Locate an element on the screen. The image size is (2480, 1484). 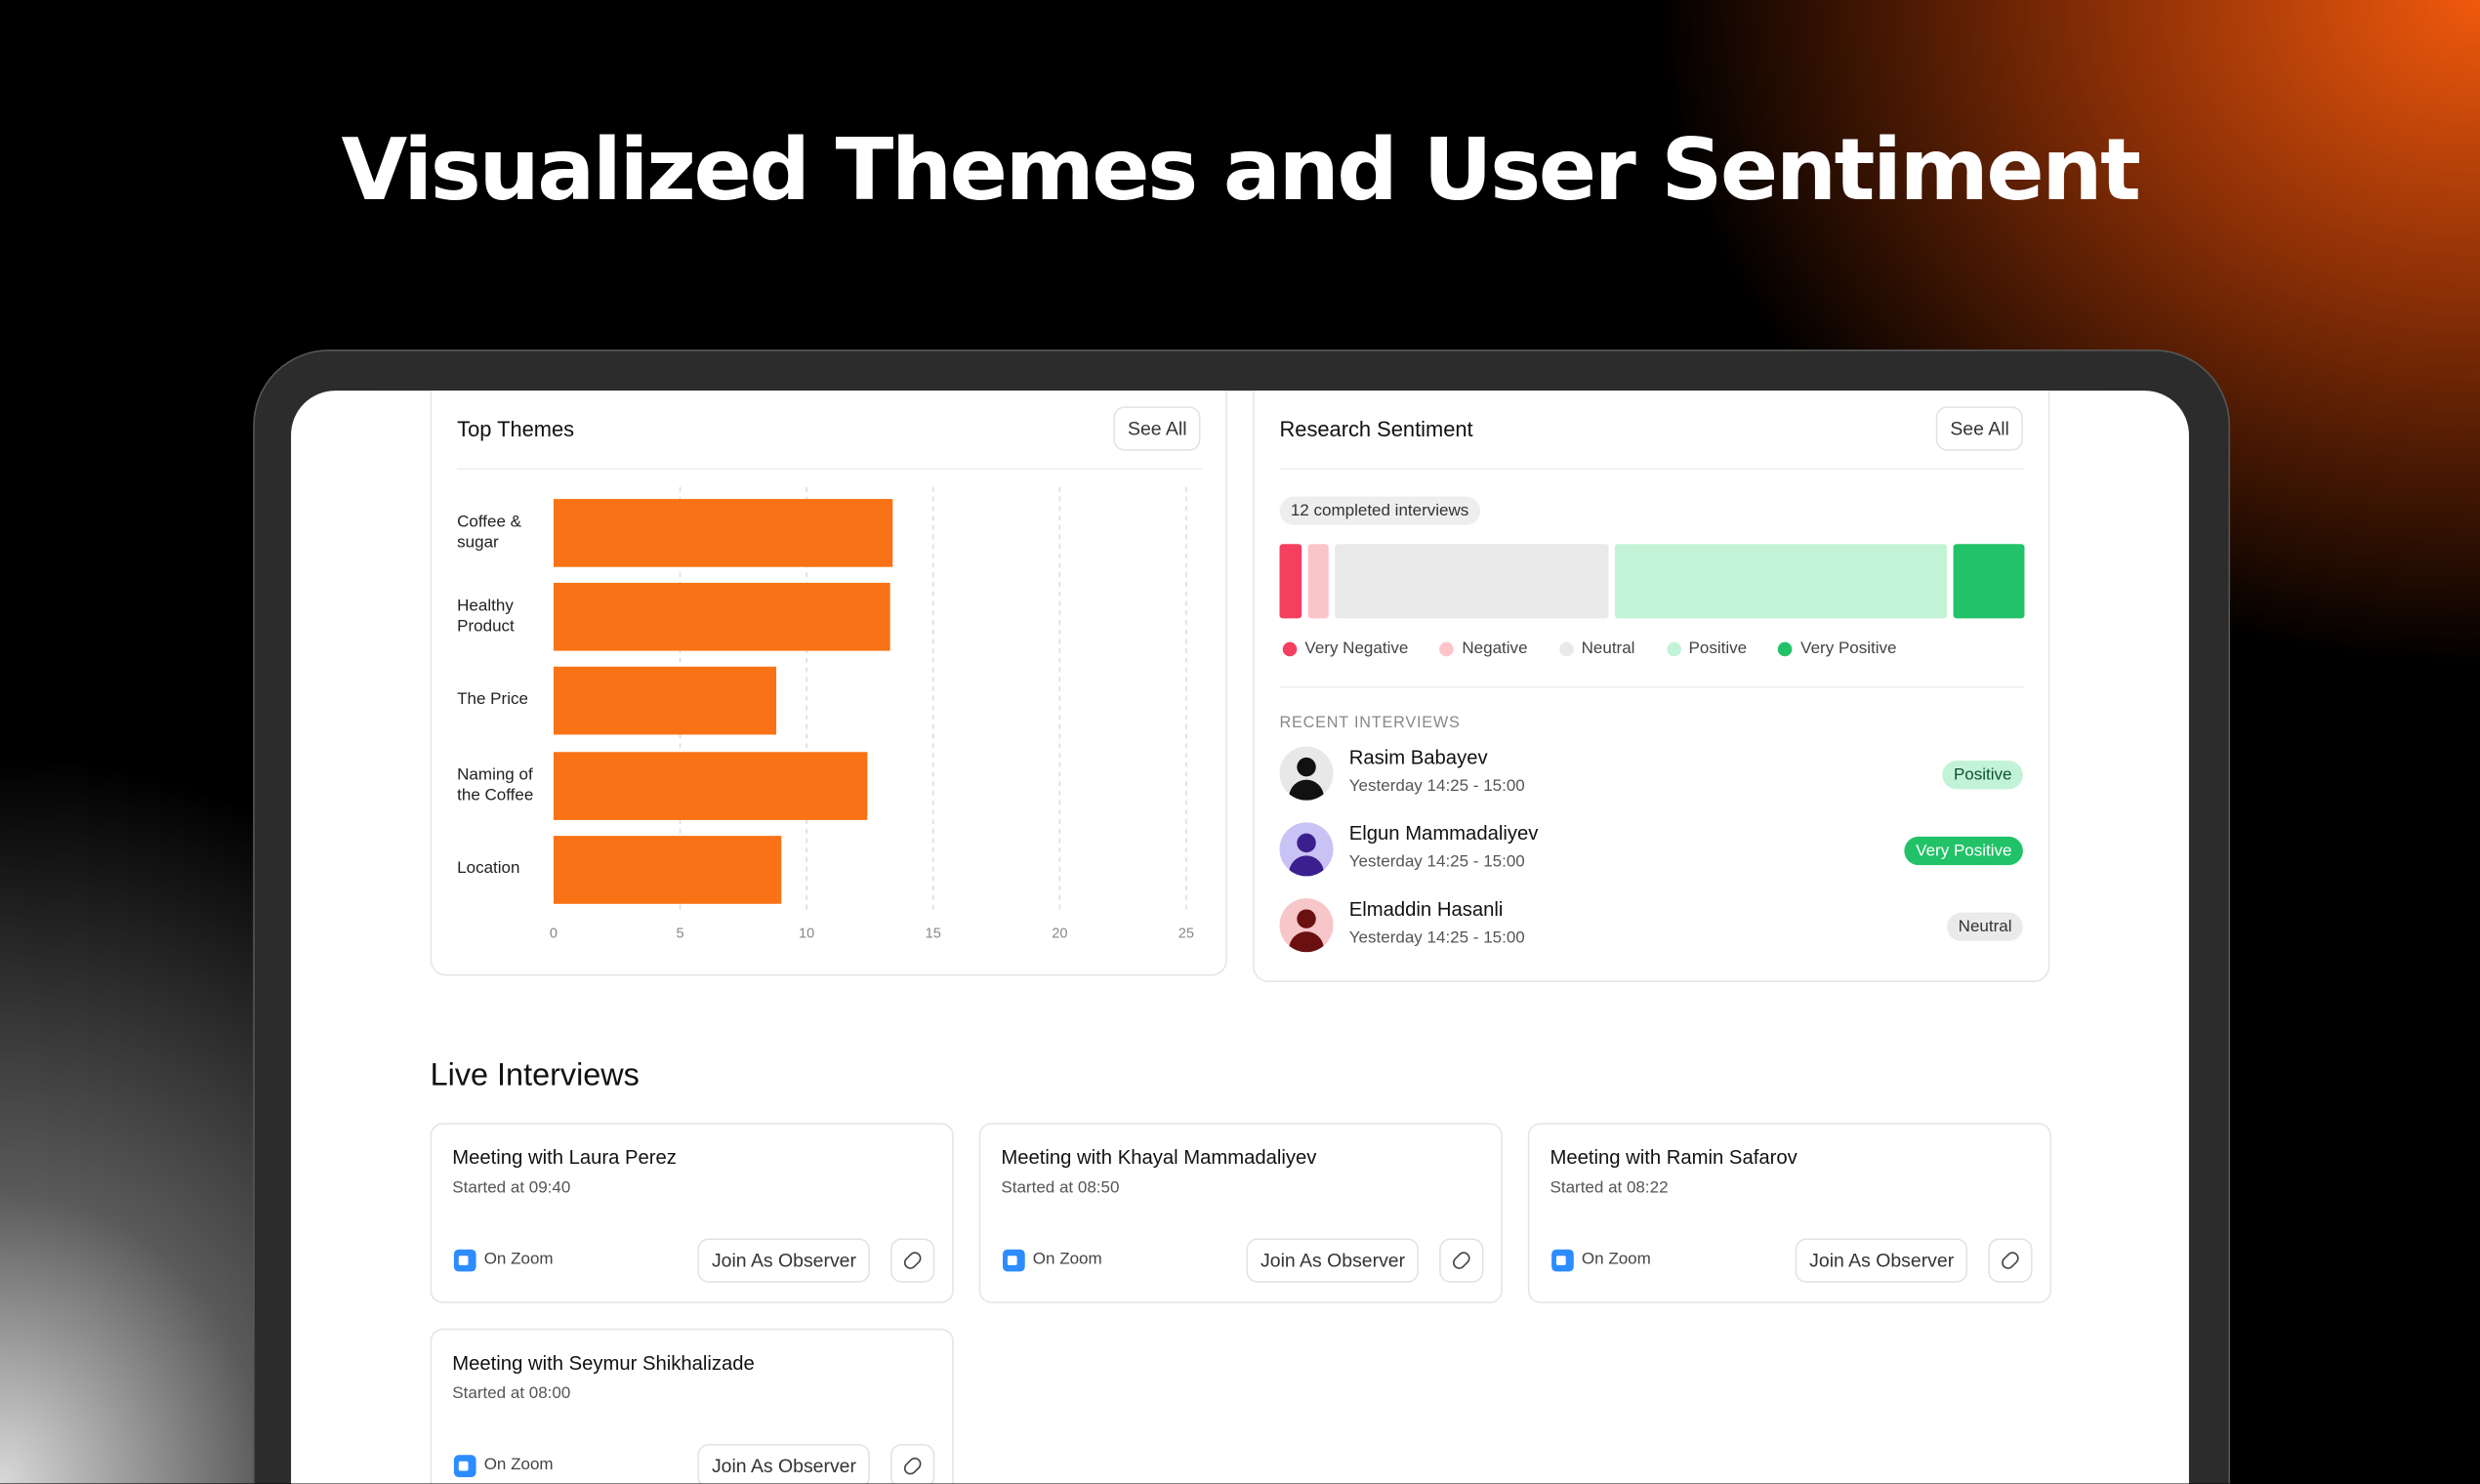
sentiment-bar is located at coordinates (1652, 582).